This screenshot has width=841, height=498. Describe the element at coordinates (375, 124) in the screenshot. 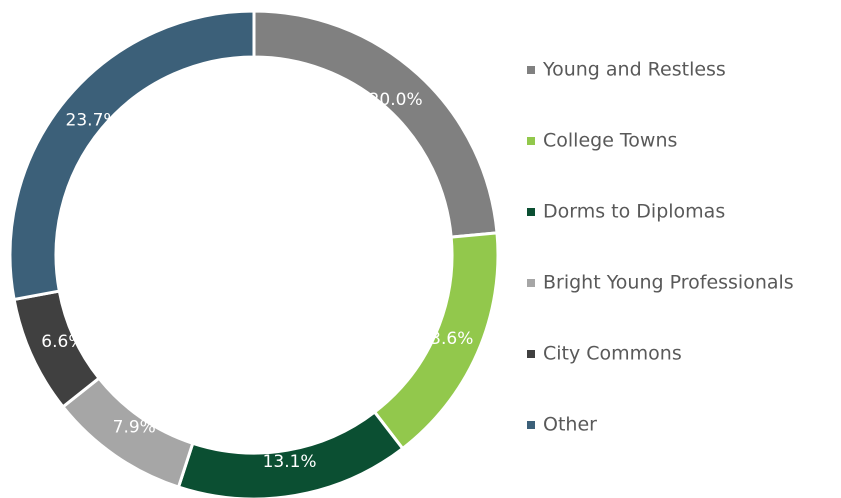

I see `donut-slice` at that location.